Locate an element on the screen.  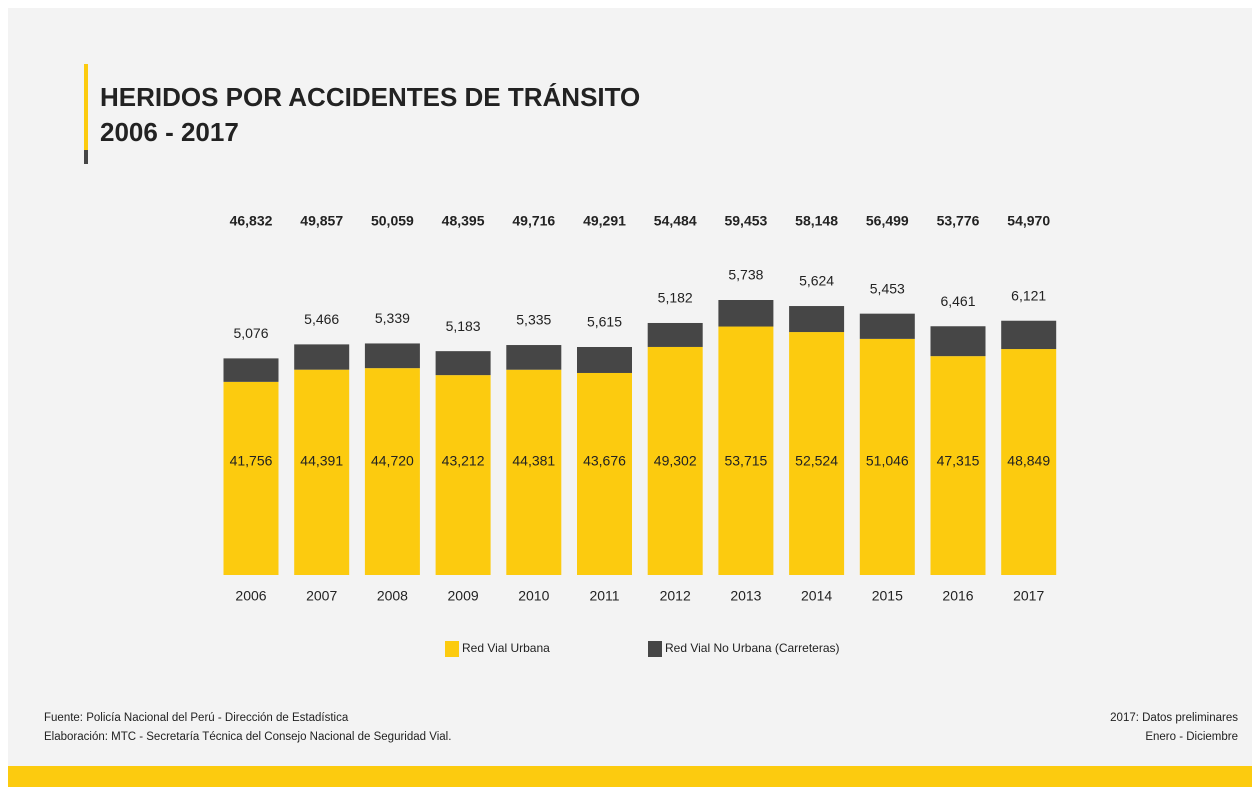
total-label: 46,832 is located at coordinates (251, 221).